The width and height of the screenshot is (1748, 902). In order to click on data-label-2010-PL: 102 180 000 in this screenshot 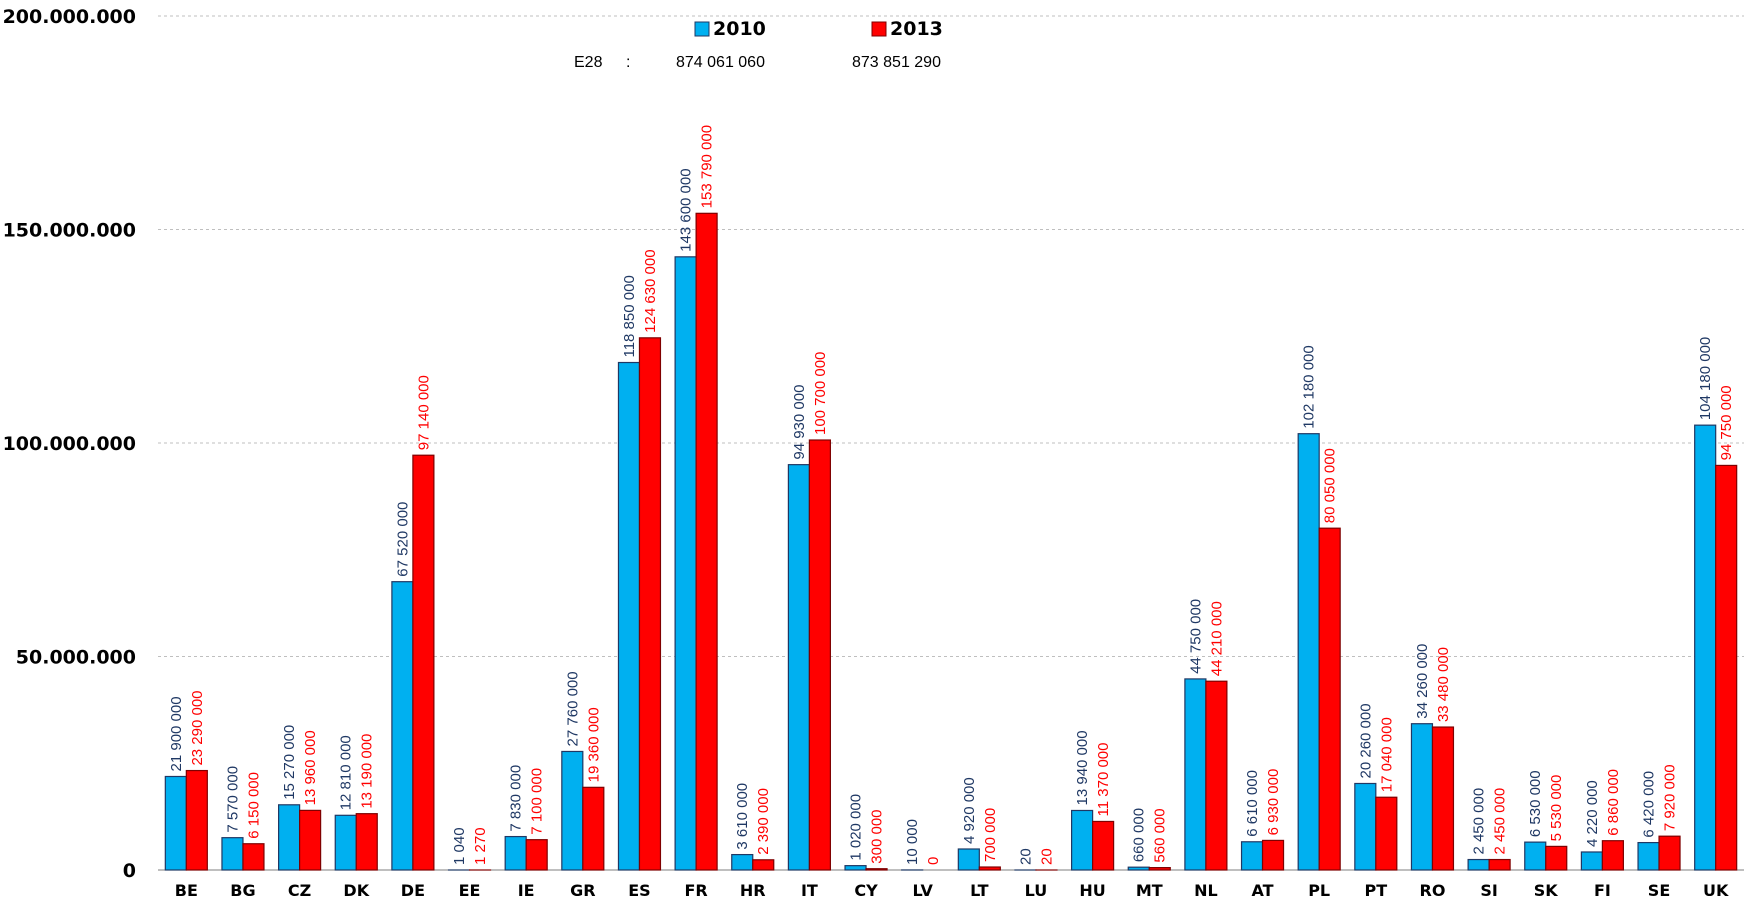, I will do `click(1309, 386)`.